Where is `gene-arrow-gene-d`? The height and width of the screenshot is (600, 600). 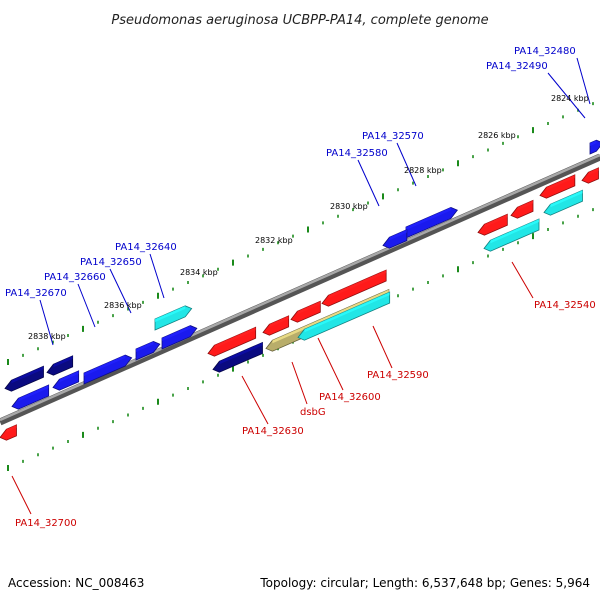
gene-arrow-gene-d is located at coordinates (24, 378).